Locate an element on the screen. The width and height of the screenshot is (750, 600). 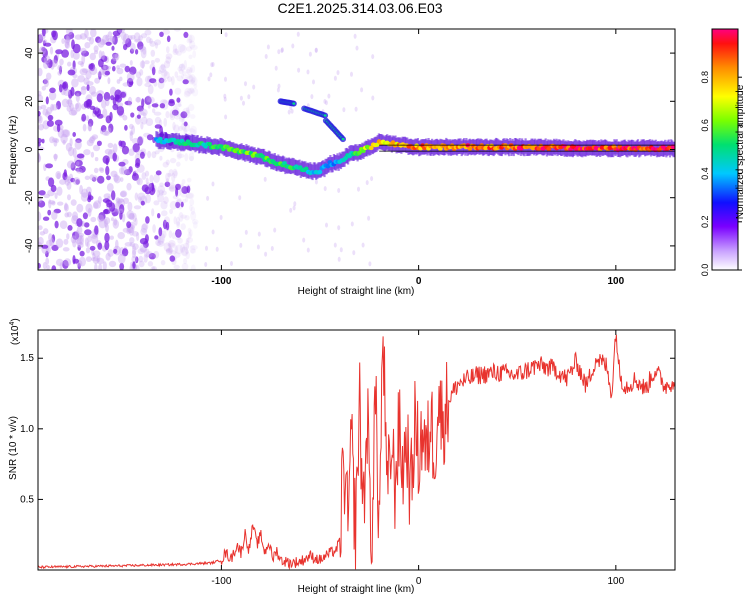
track-point is located at coordinates (440, 148).